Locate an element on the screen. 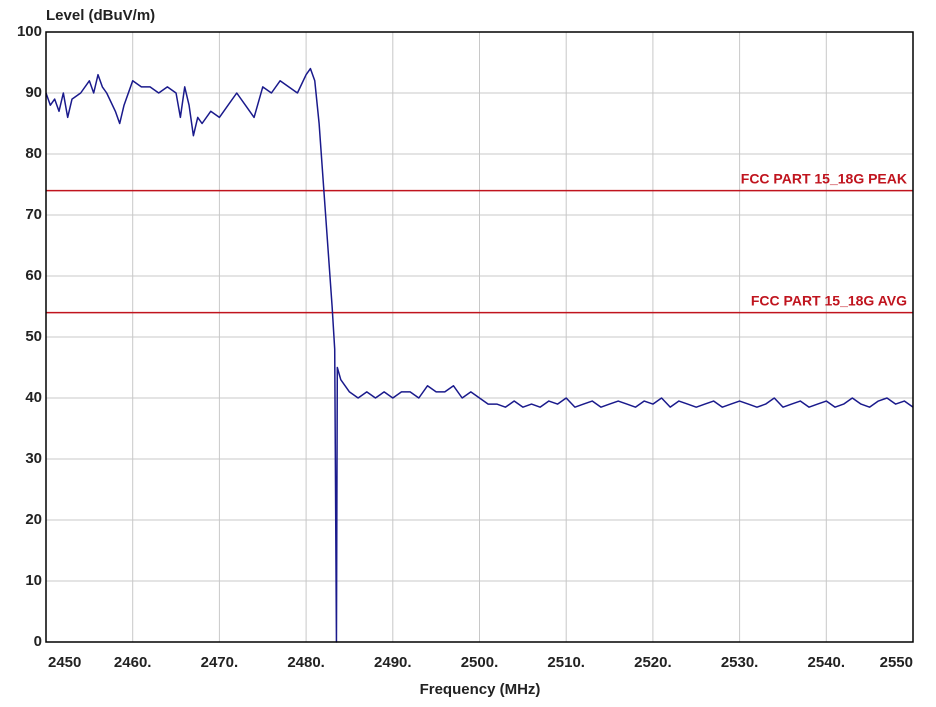 The height and width of the screenshot is (707, 936). x-tick-label: 2460. is located at coordinates (133, 662).